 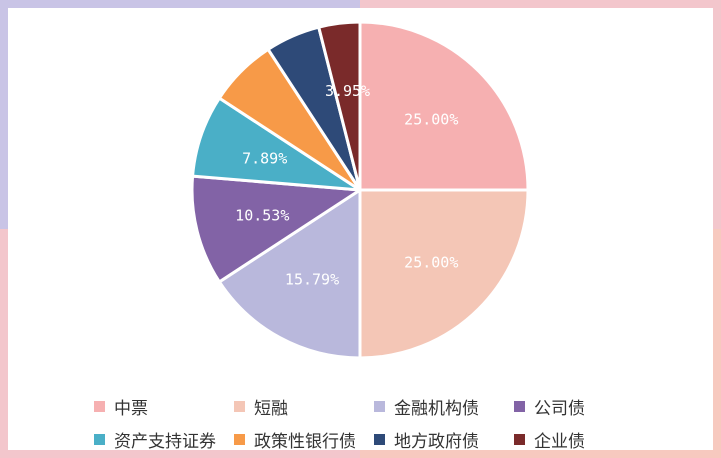 I want to click on legend-item-3: 公司债, so click(x=574, y=406).